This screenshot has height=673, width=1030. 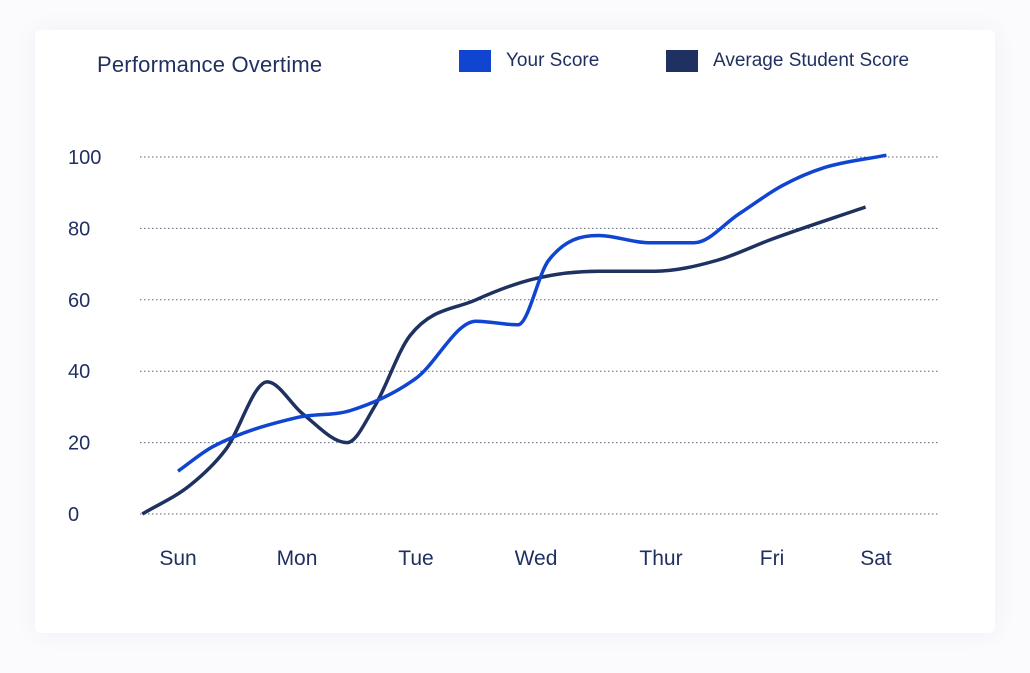 What do you see at coordinates (415, 558) in the screenshot?
I see `x-tick-label-tue: Tue` at bounding box center [415, 558].